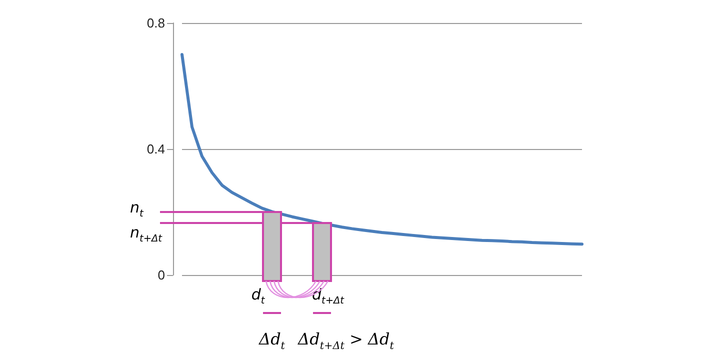  What do you see at coordinates (161, 275) in the screenshot?
I see `y-tick-label: 0` at bounding box center [161, 275].